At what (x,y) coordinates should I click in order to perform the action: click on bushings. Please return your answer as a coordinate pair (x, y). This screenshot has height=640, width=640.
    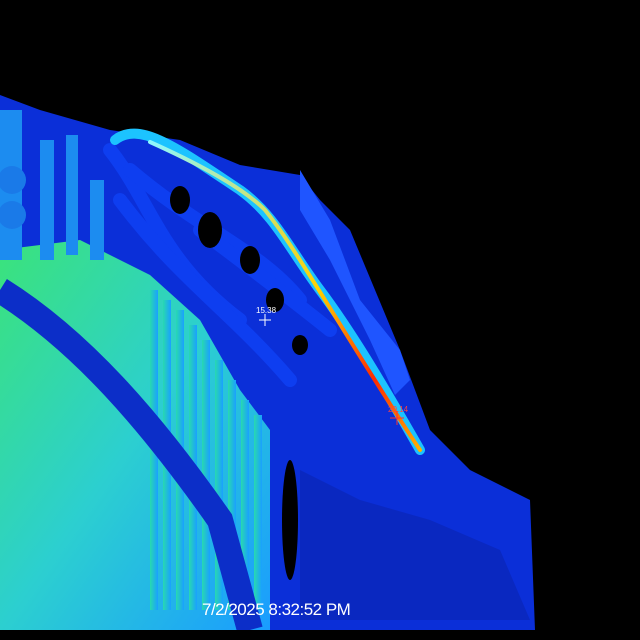
    Looking at the image, I should click on (52, 185).